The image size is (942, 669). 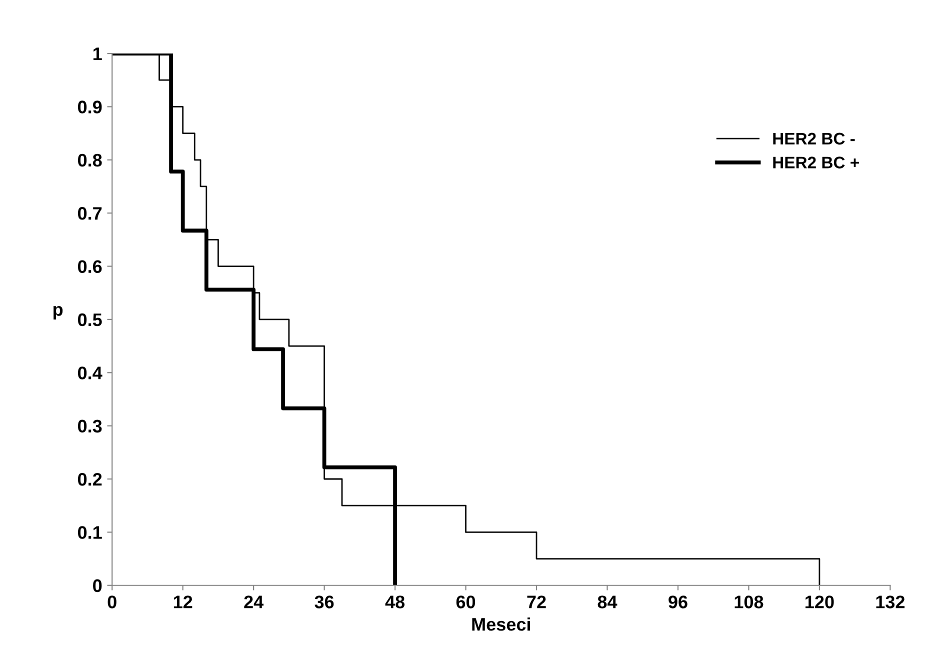 I want to click on x-tick-label: 0, so click(x=112, y=602).